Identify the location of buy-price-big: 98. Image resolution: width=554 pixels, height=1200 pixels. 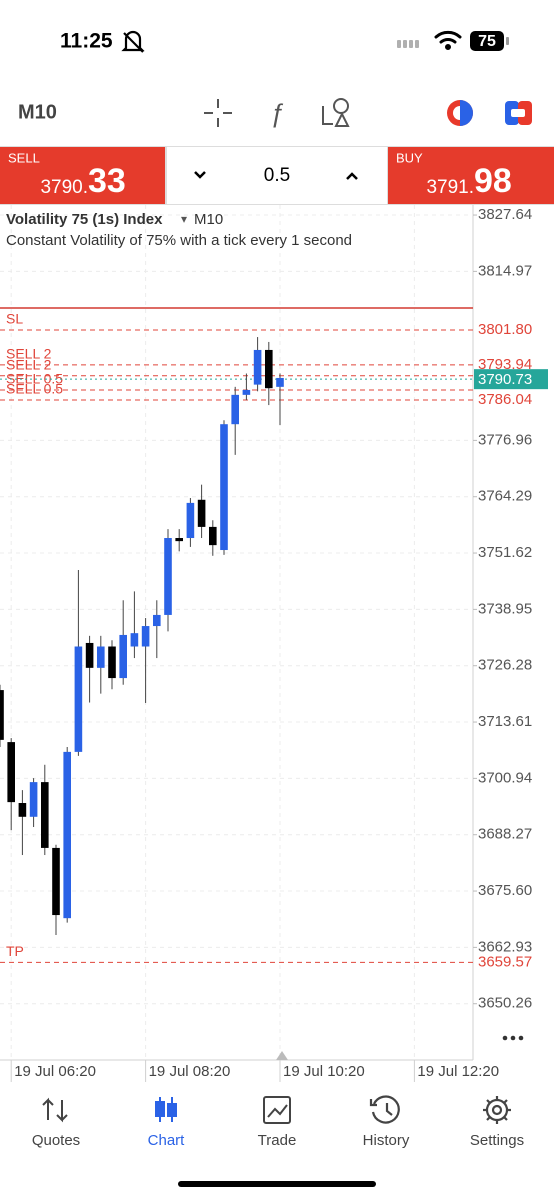
(493, 181).